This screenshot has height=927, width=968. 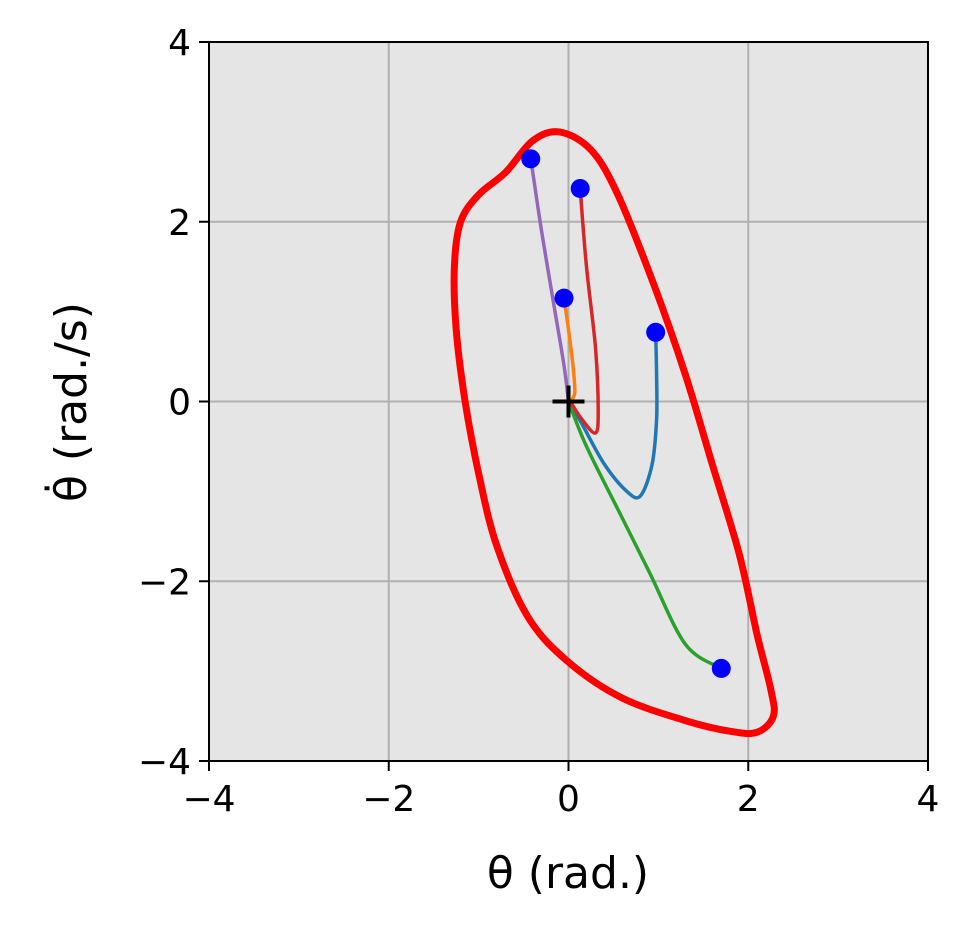 I want to click on x-tick-label: −2, so click(x=388, y=799).